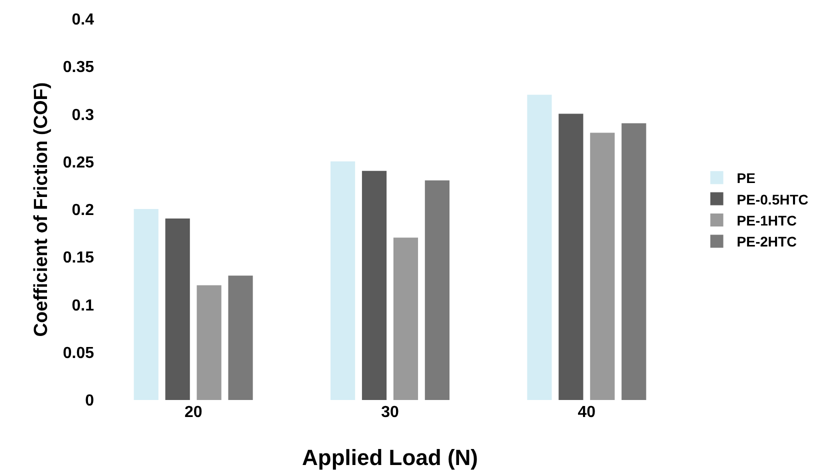 The image size is (835, 470). I want to click on y-tick-label: 0.1, so click(83, 305).